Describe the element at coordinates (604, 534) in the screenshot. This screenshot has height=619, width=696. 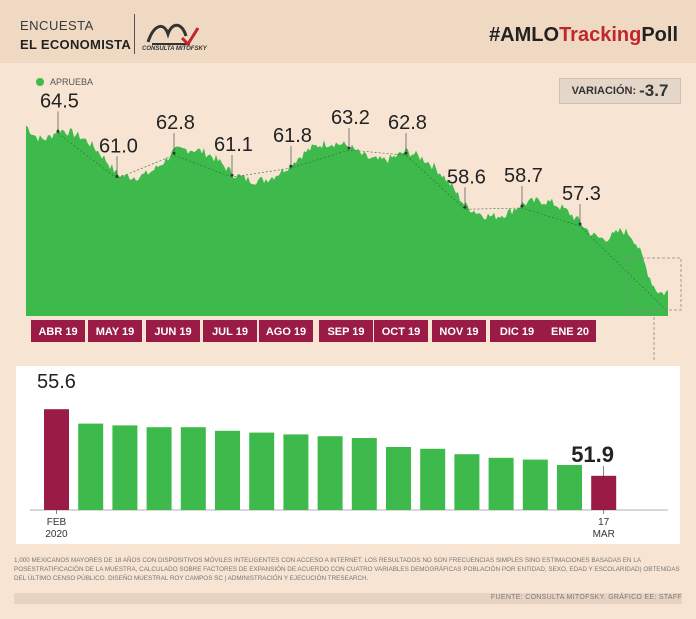
I see `end-date-label: MAR` at that location.